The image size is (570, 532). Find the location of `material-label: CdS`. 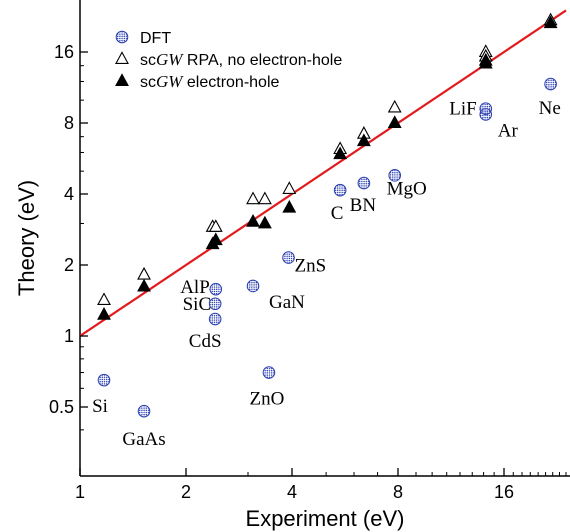

material-label: CdS is located at coordinates (205, 341).